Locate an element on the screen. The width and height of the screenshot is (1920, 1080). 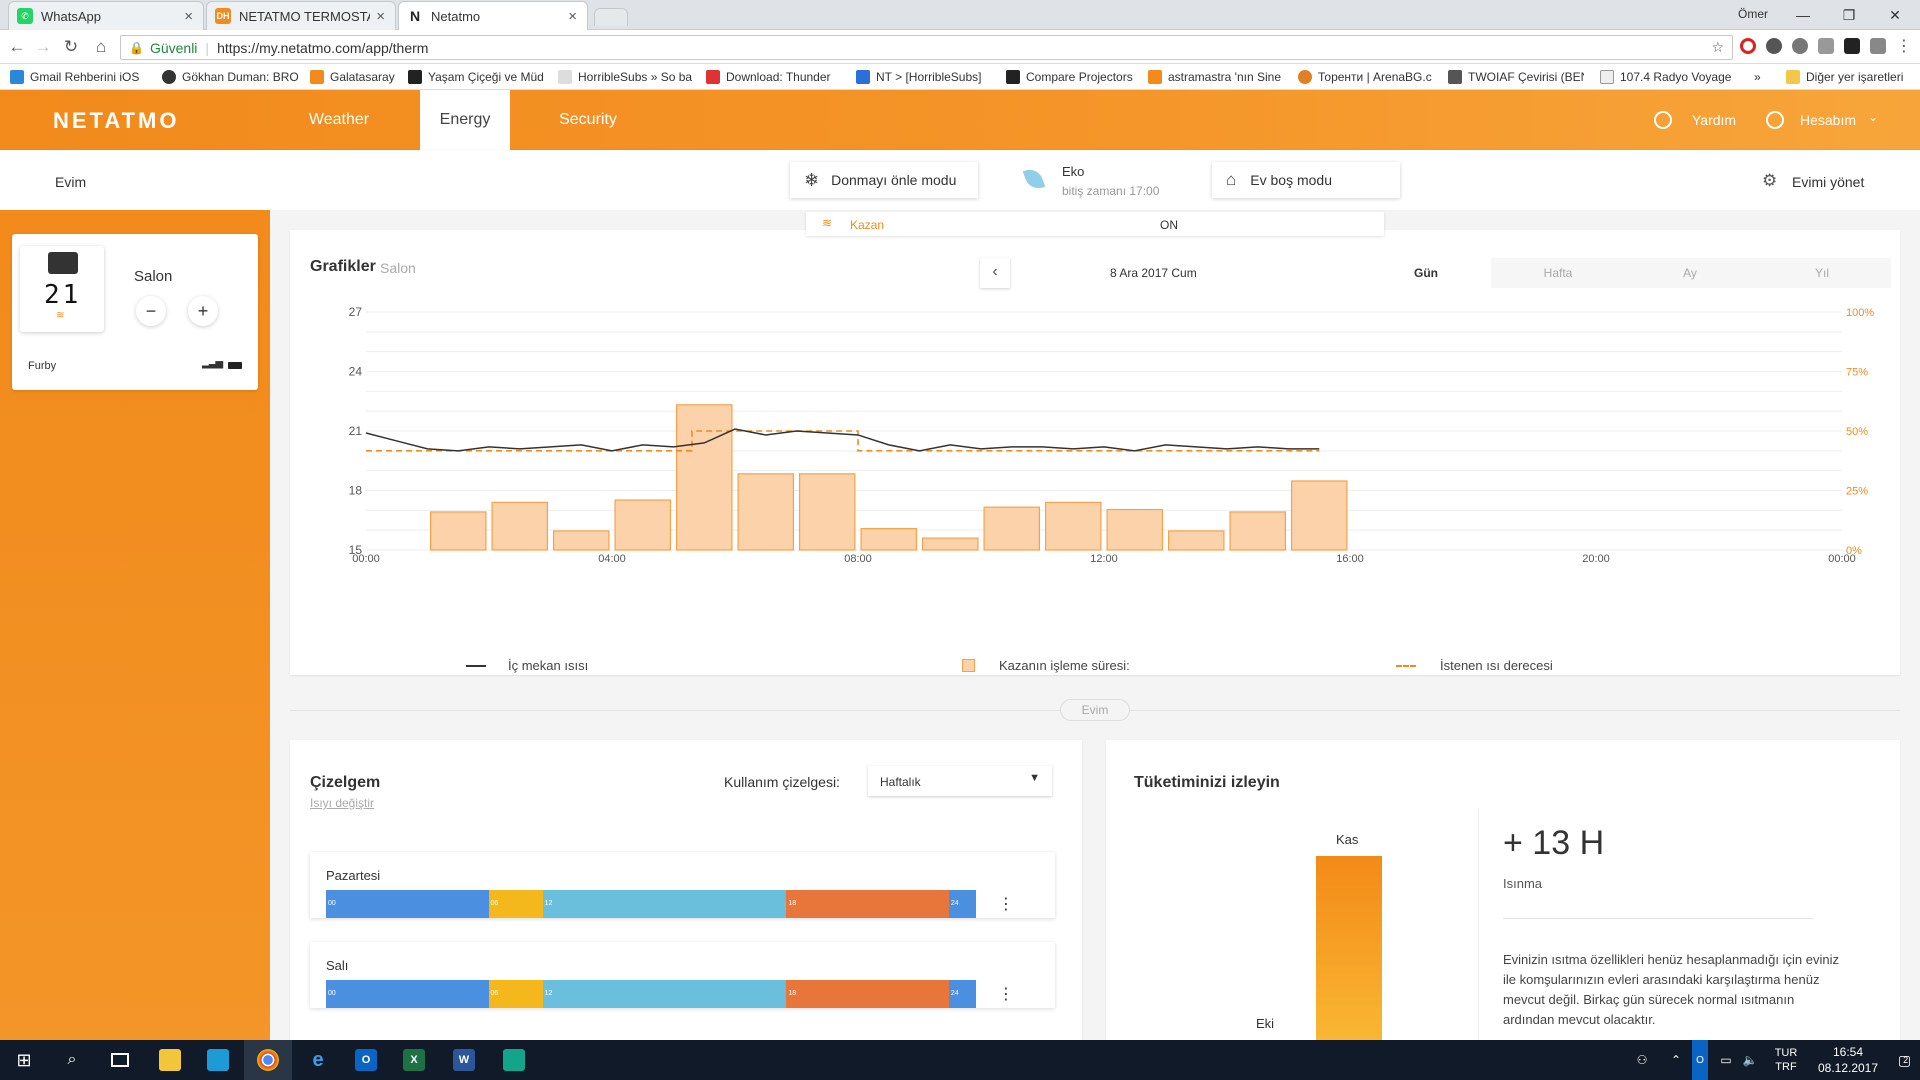
tab-weather: Weather is located at coordinates (339, 119).